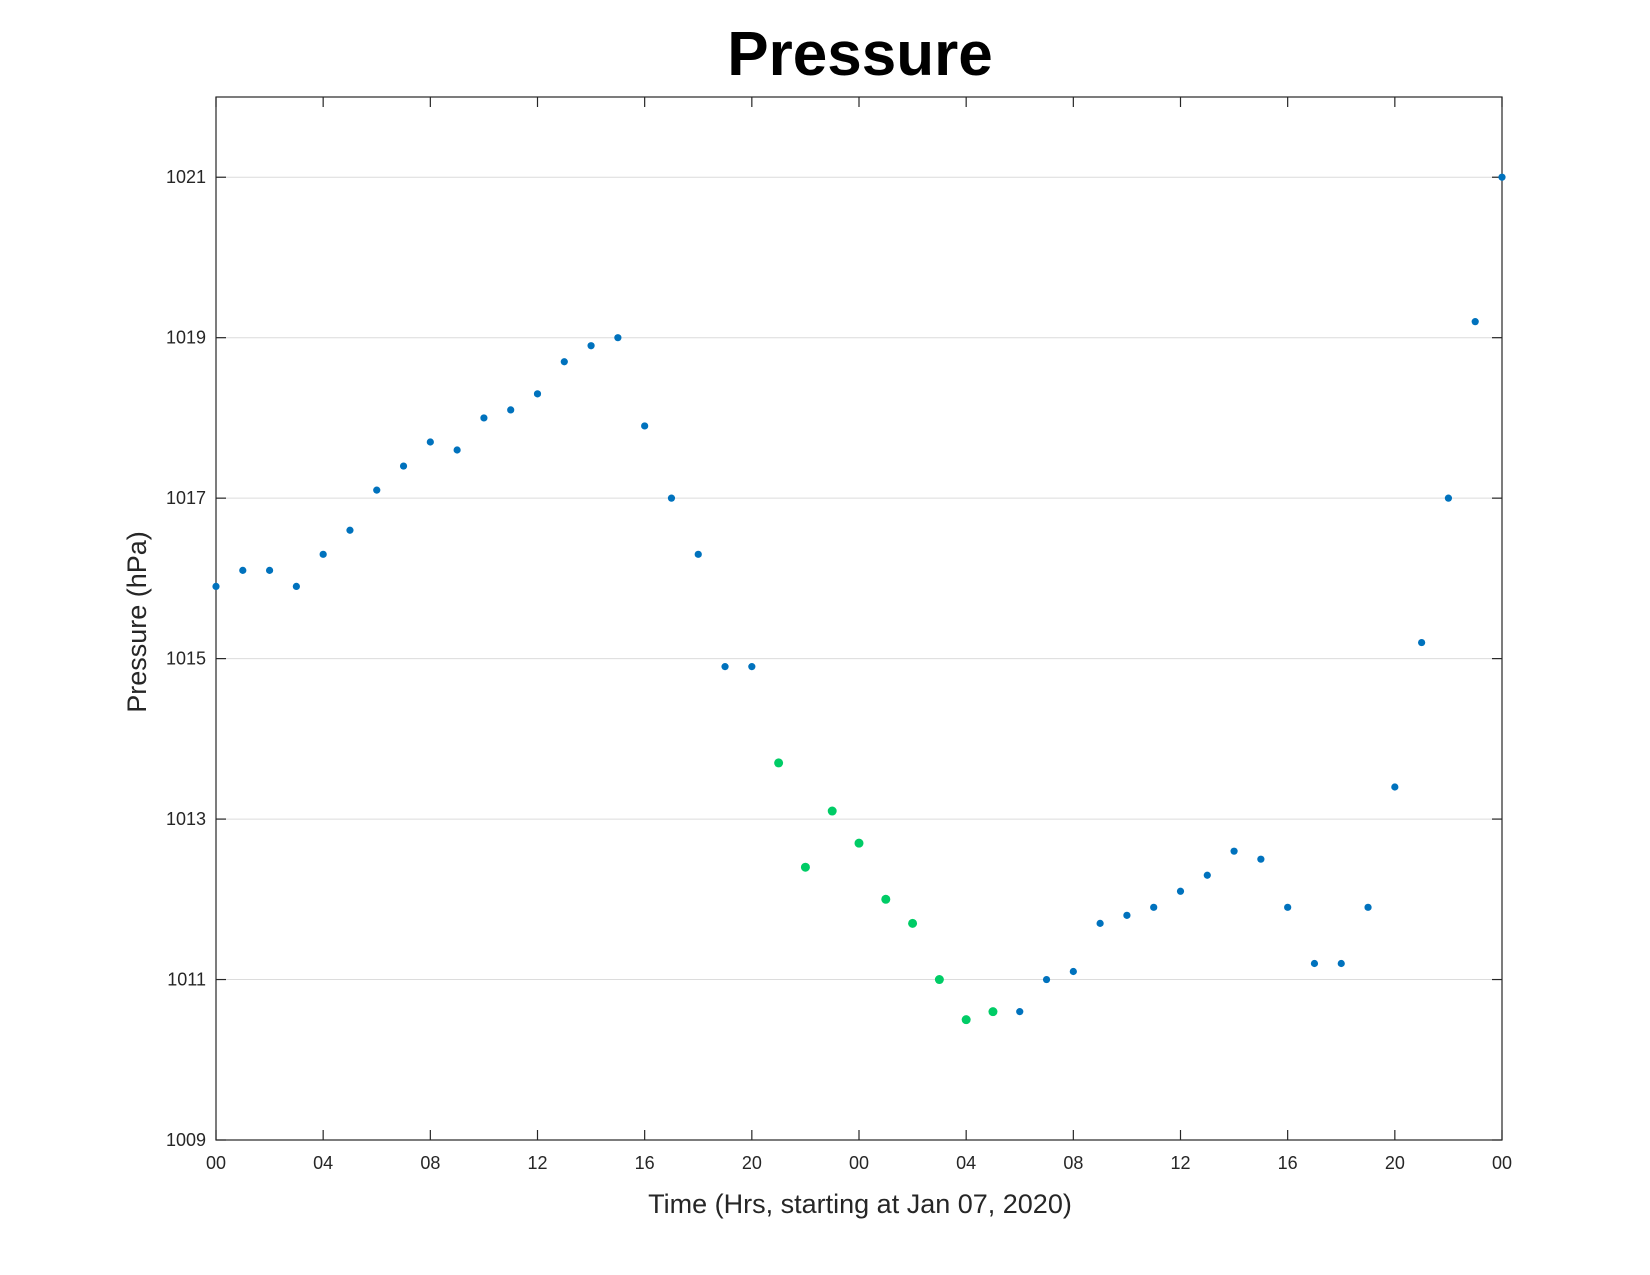 The height and width of the screenshot is (1275, 1650). Describe the element at coordinates (137, 622) in the screenshot. I see `y-axis-label: Pressure (hPa)` at that location.